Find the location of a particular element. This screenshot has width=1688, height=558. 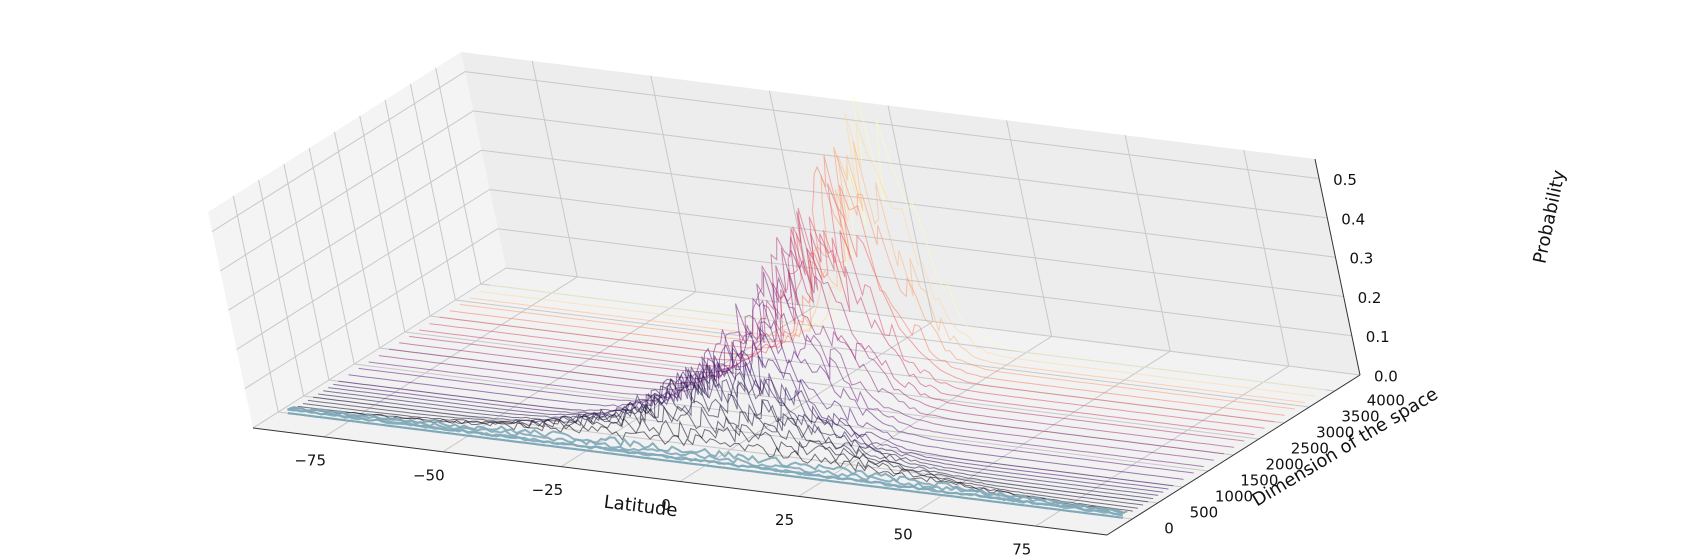

y-tick-label: 2000 is located at coordinates (1285, 465).